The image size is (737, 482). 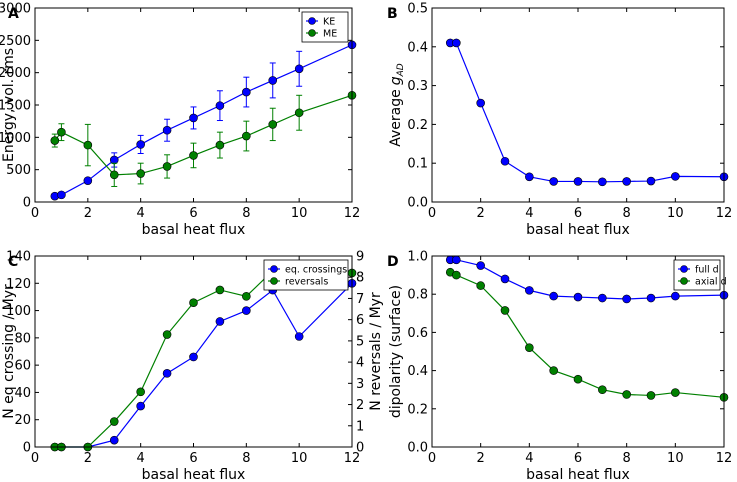 What do you see at coordinates (15, 73) in the screenshot?
I see `y-tick-label: 2000` at bounding box center [15, 73].